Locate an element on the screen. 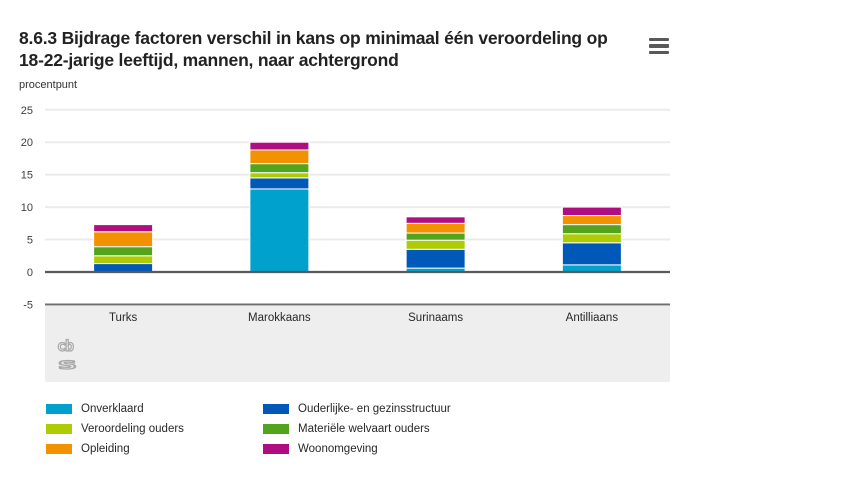 The image size is (851, 479). legend-label: Materiële welvaart ouders is located at coordinates (364, 429).